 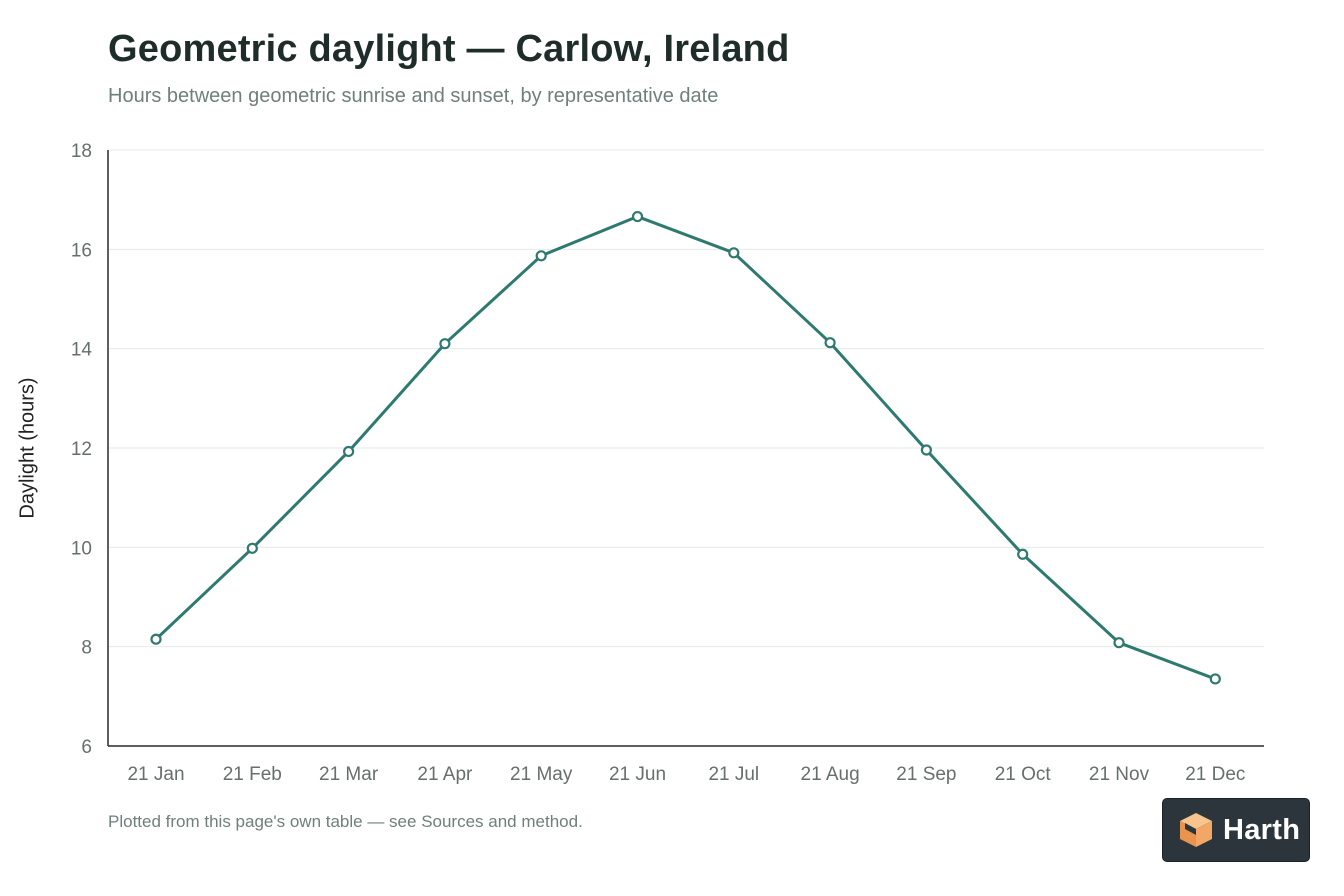 I want to click on harth-badge: Harth, so click(x=1236, y=830).